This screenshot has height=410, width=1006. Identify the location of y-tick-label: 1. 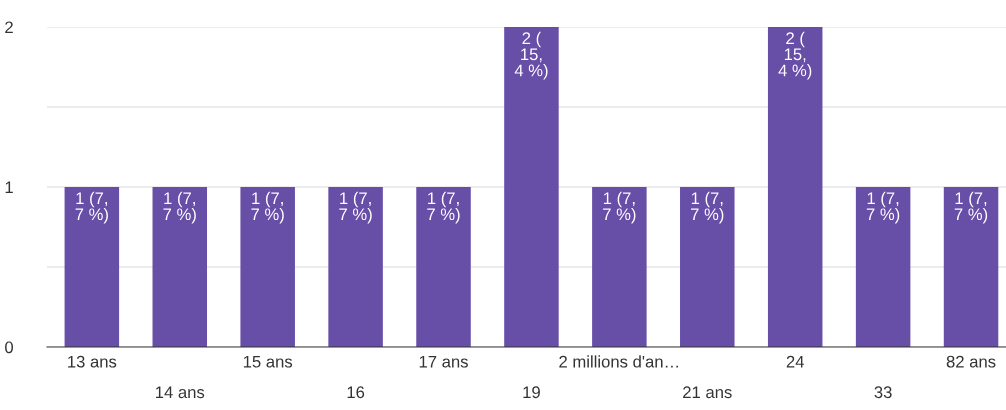
(9, 187).